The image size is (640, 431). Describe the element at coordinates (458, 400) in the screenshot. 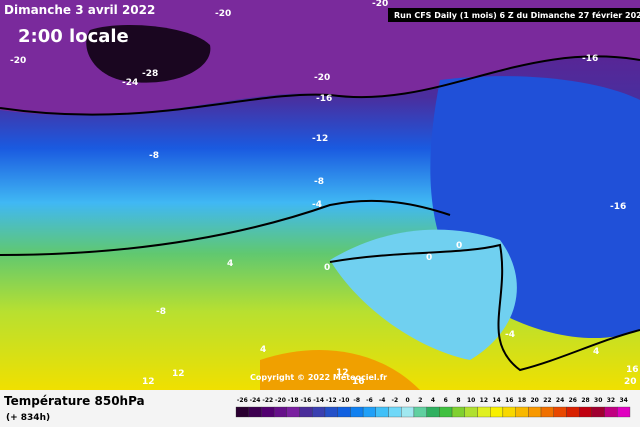

I see `legend-tick: 8` at that location.